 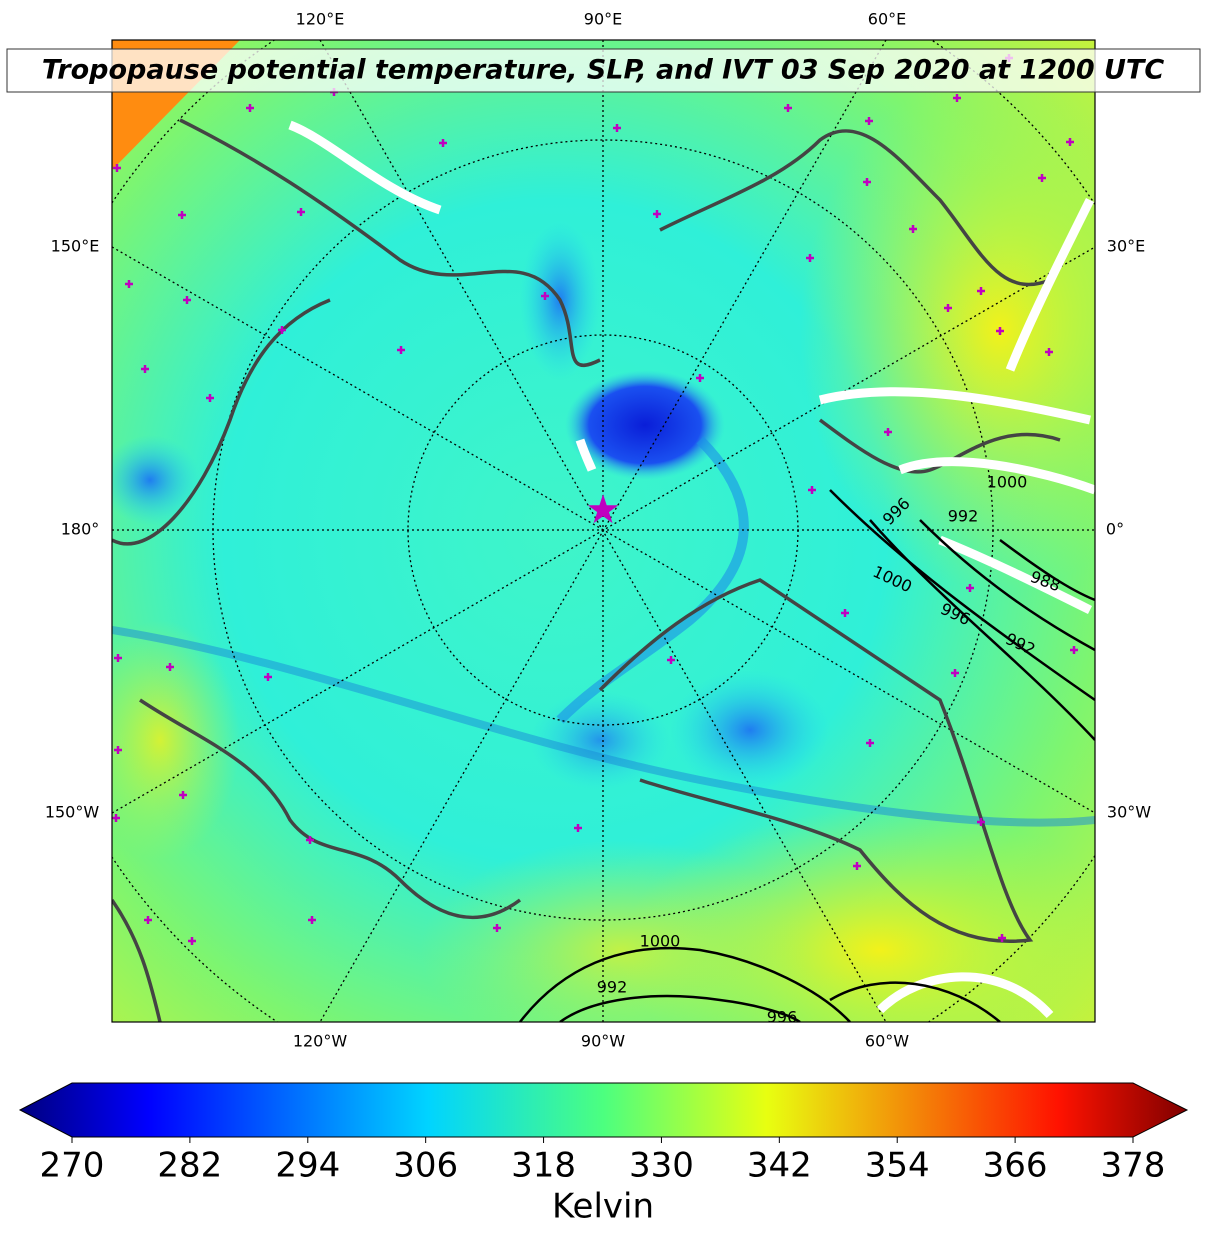 I want to click on coordinate-label: 30°E, so click(x=1126, y=246).